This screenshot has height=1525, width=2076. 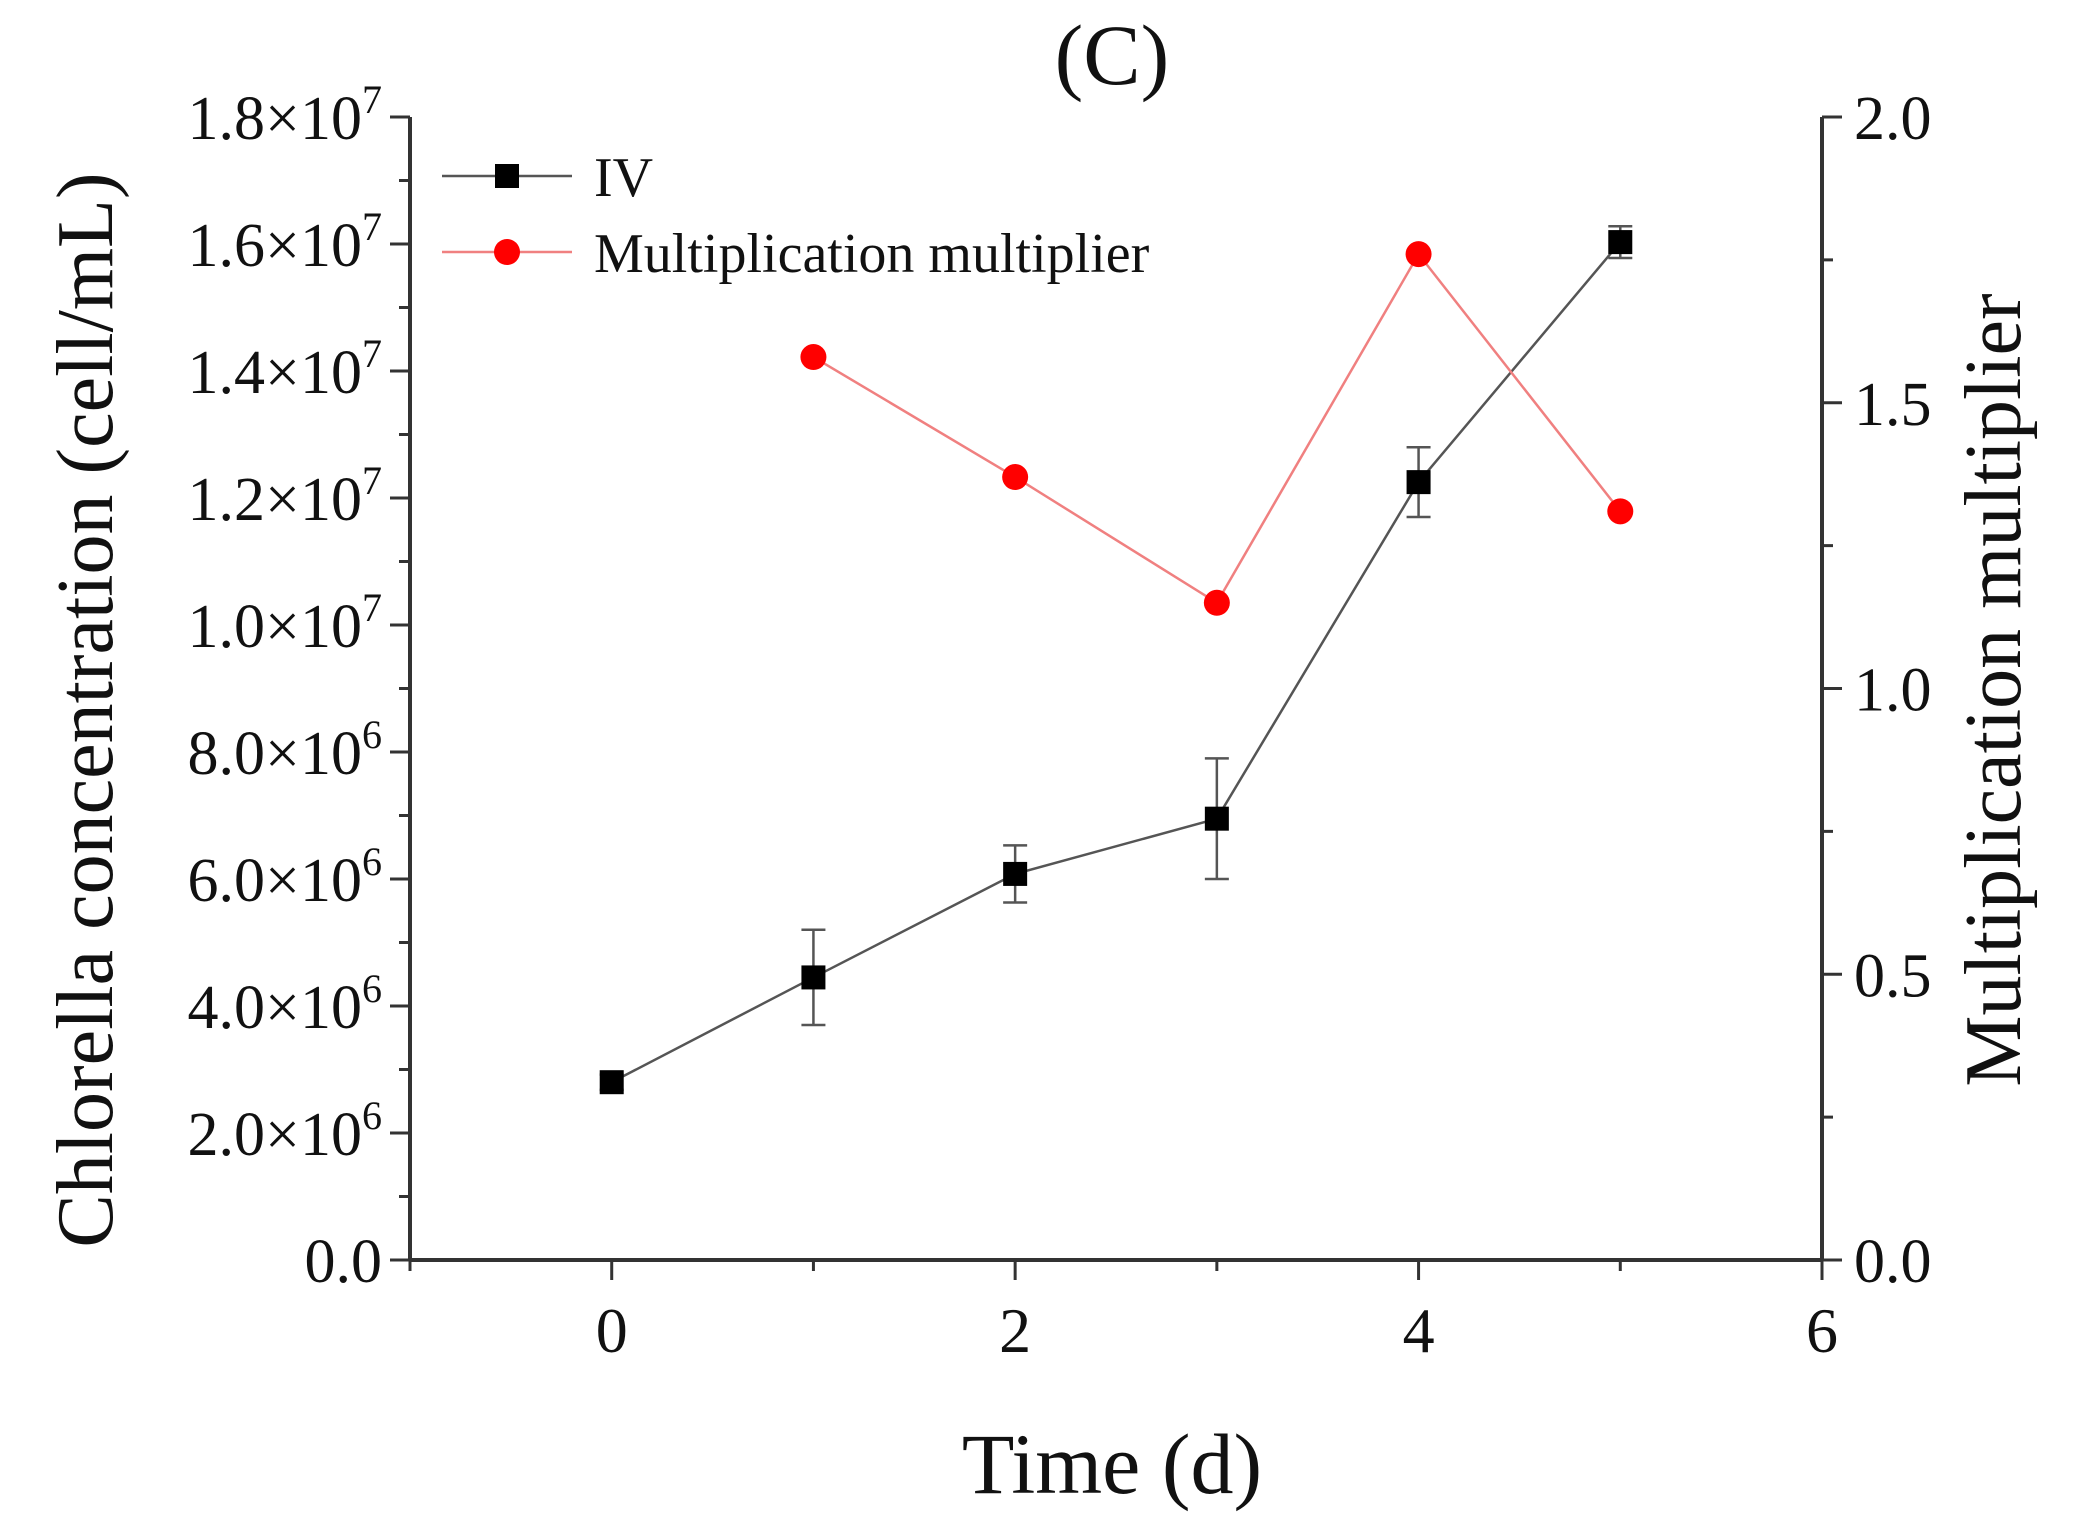 What do you see at coordinates (275, 627) in the screenshot?
I see `y-left-tick-mantissa: 1.0×10` at bounding box center [275, 627].